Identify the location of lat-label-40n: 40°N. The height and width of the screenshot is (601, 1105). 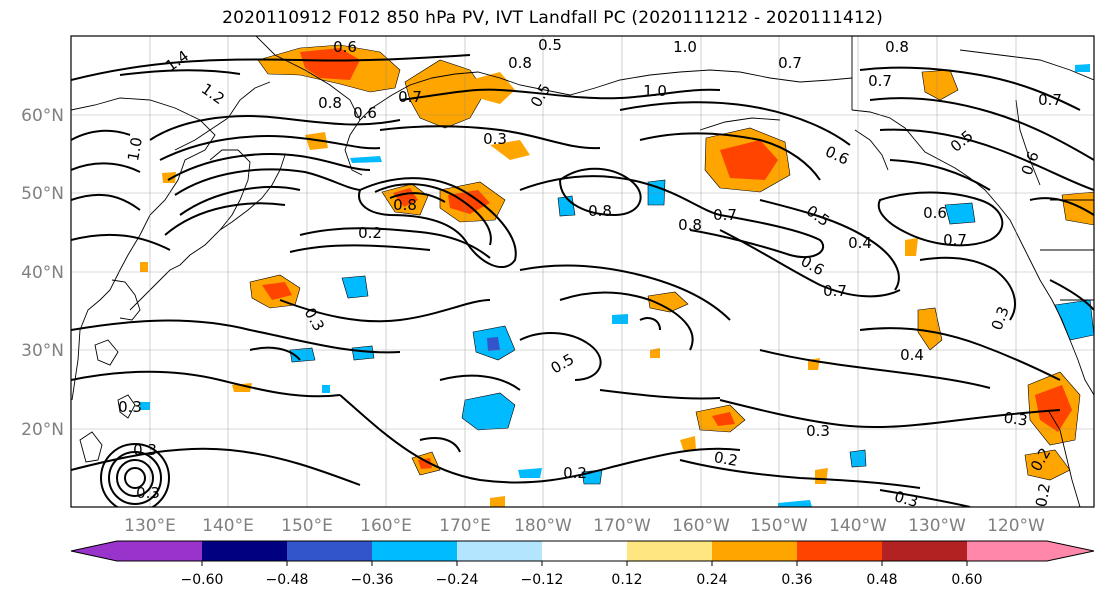
(42, 273).